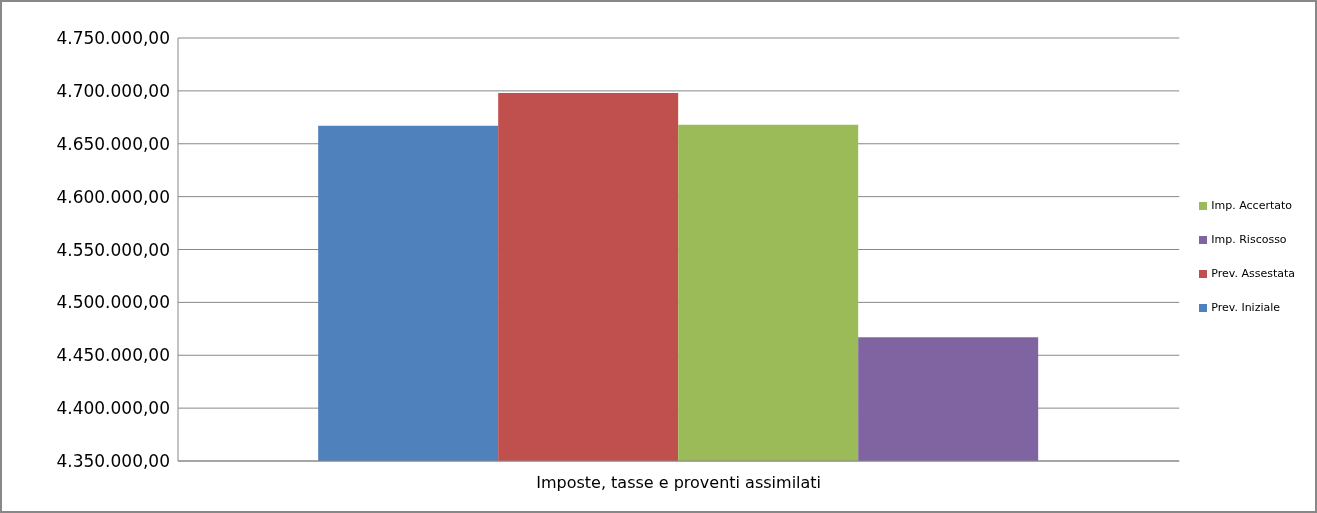  Describe the element at coordinates (679, 483) in the screenshot. I see `x-tick-label: Imposte, tasse e proventi assimilati` at that location.